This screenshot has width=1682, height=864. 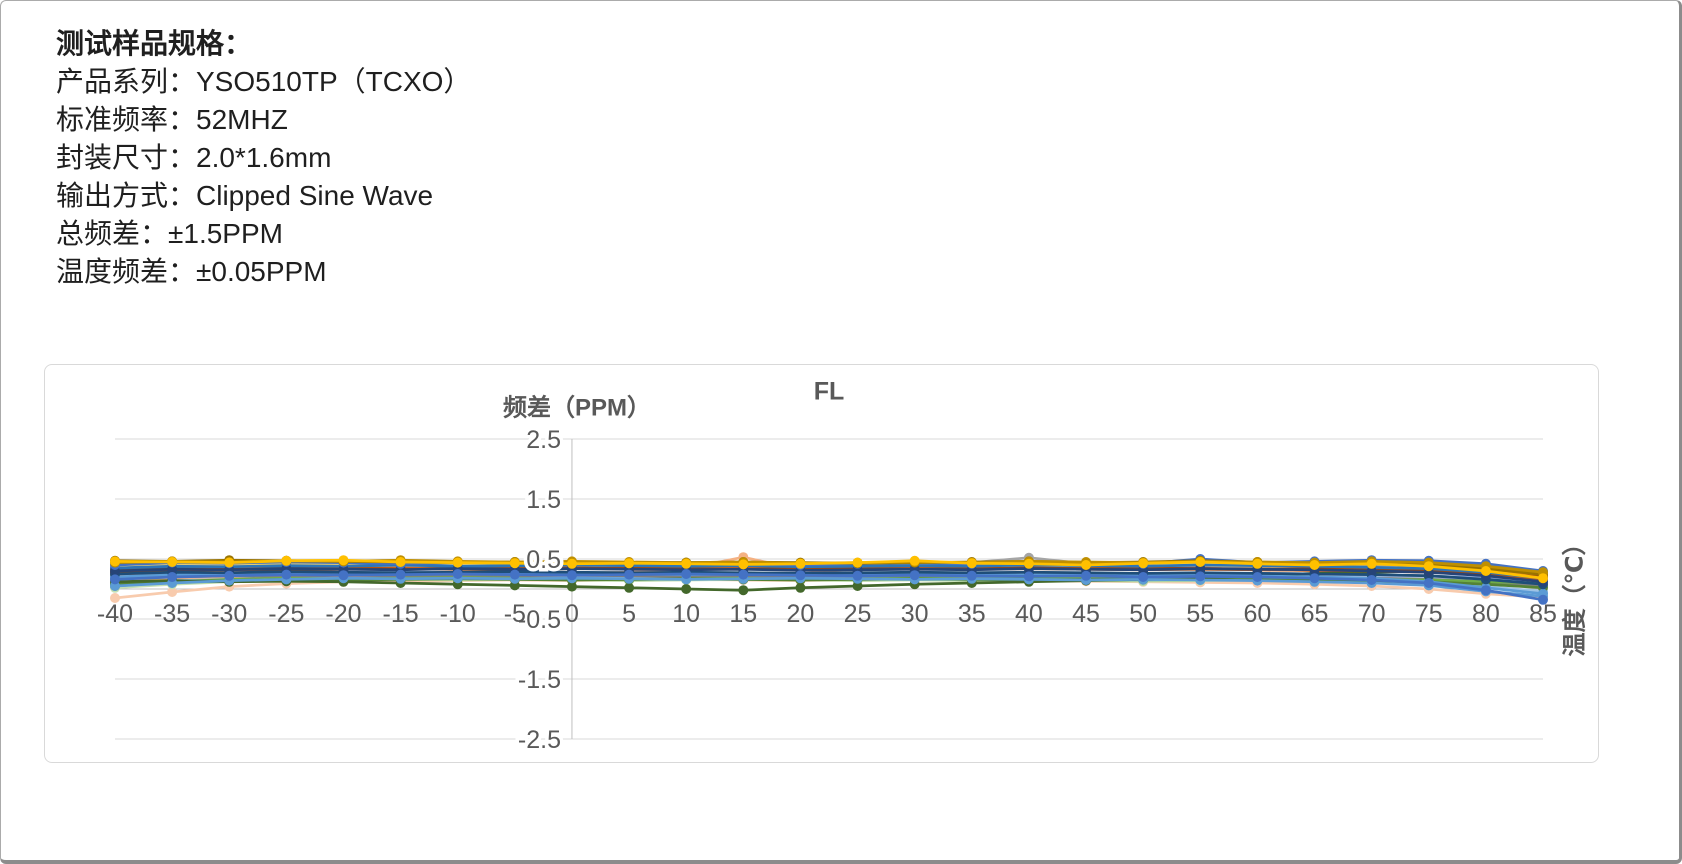 I want to click on spec-line-output-type: 输出方式：Clipped Sine Wave, so click(x=245, y=195).